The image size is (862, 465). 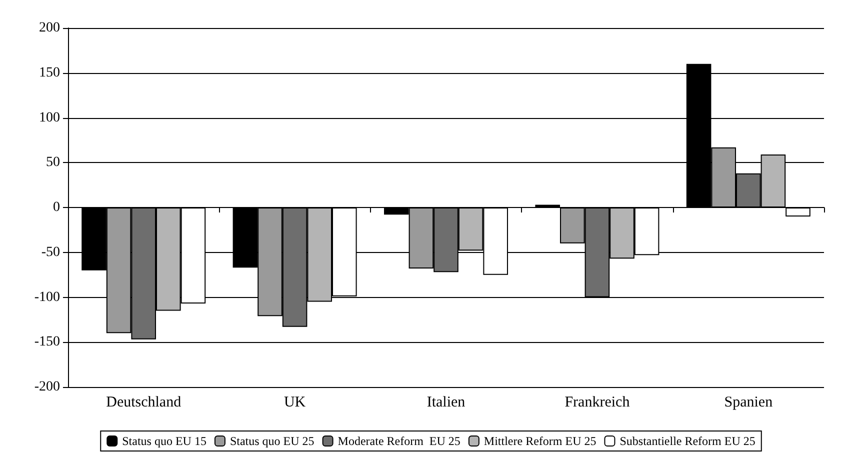 What do you see at coordinates (49, 28) in the screenshot?
I see `y-tick-label: 200` at bounding box center [49, 28].